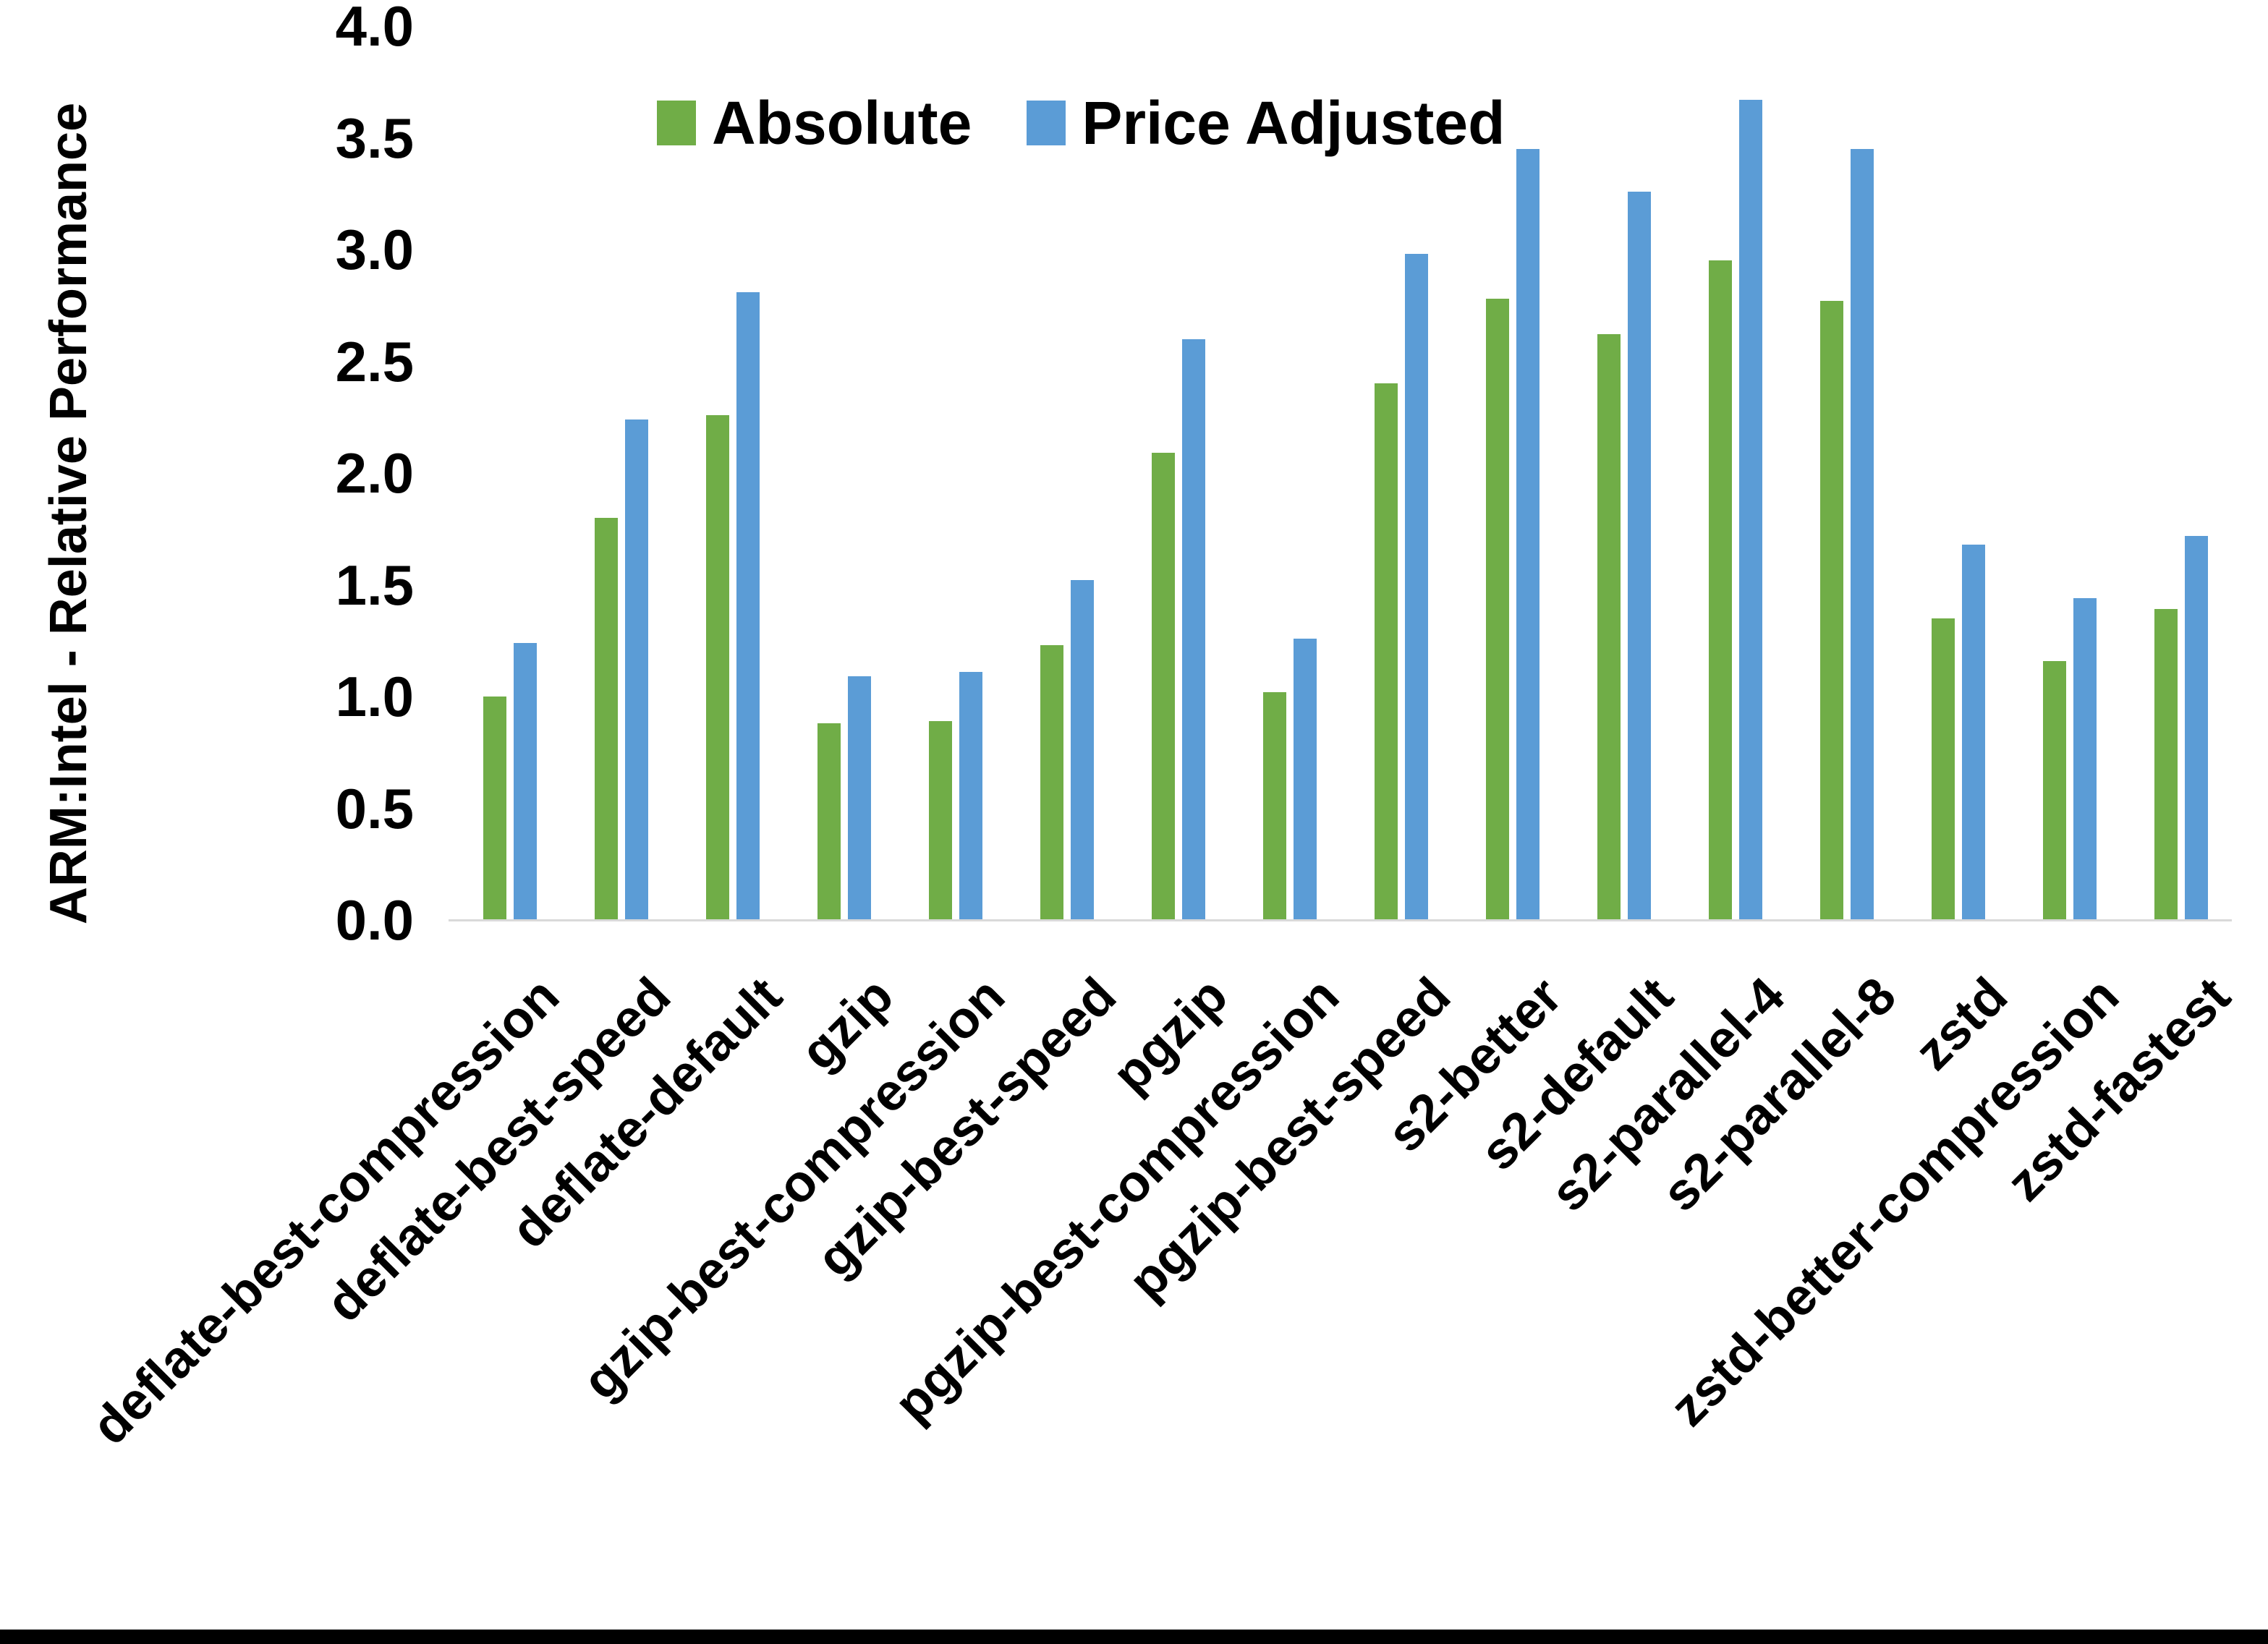 The width and height of the screenshot is (2268, 1644). What do you see at coordinates (1944, 769) in the screenshot?
I see `bar-absolute-zstd` at bounding box center [1944, 769].